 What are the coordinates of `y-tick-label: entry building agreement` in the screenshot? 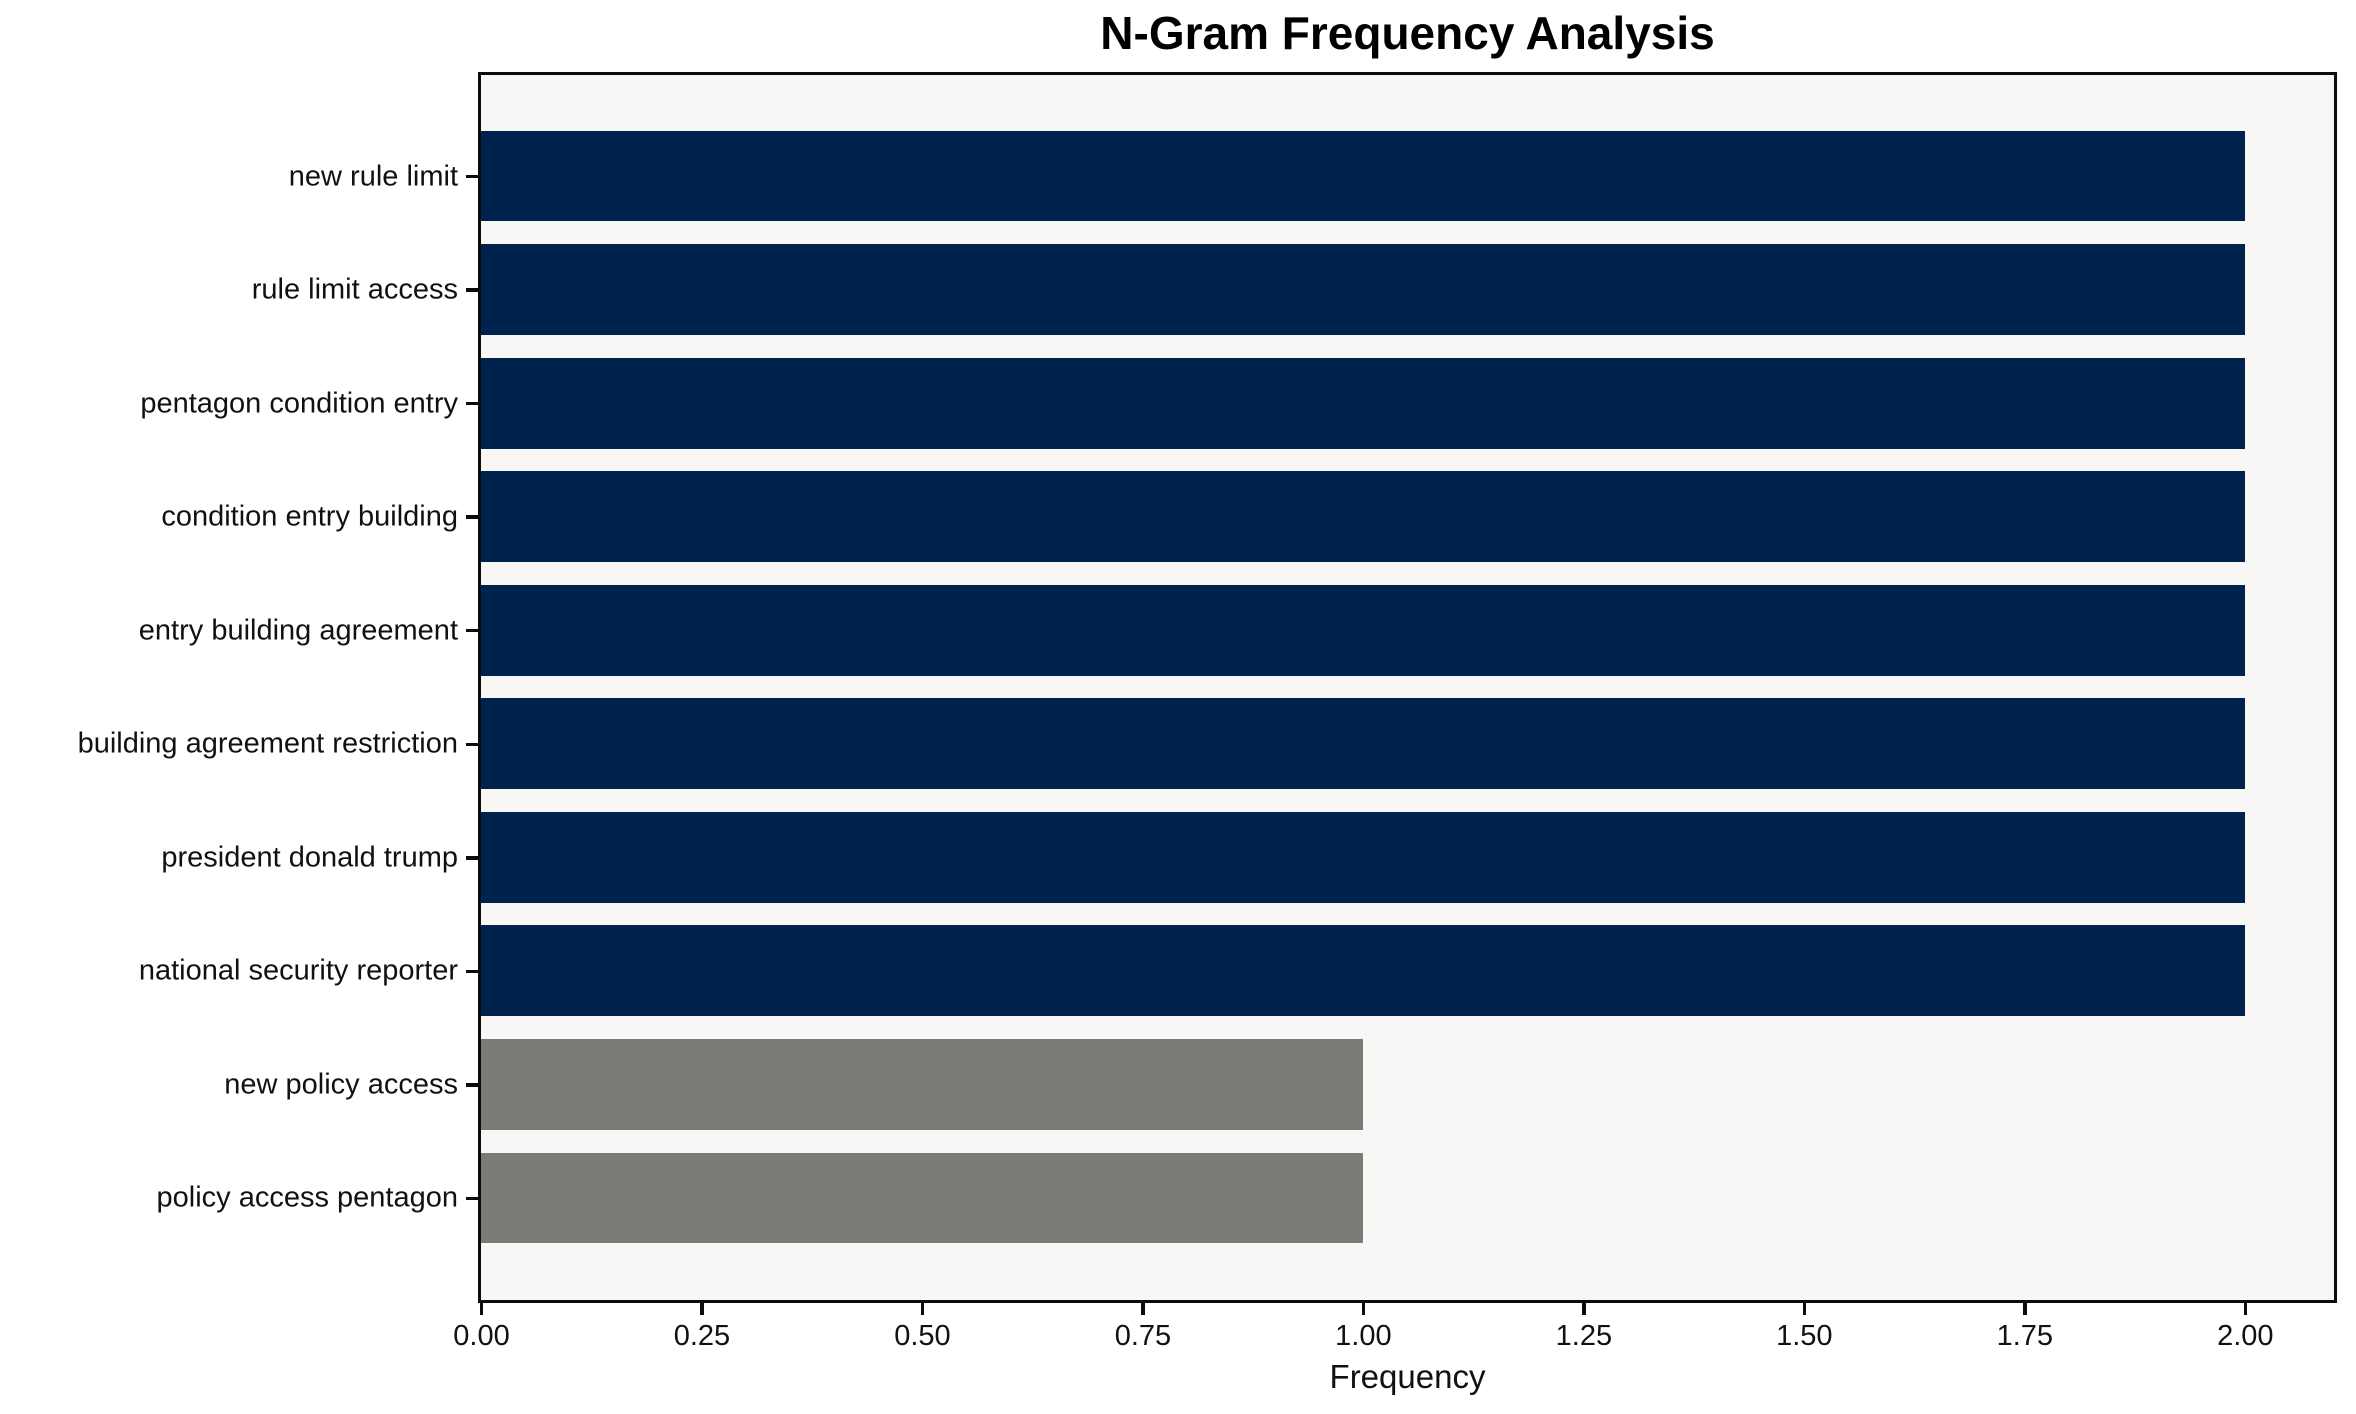 It's located at (298, 630).